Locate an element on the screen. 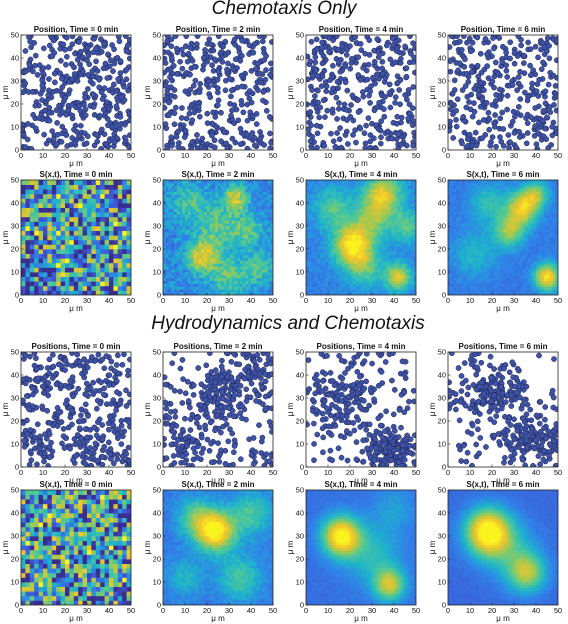  y-axis-label: μ m is located at coordinates (290, 92).